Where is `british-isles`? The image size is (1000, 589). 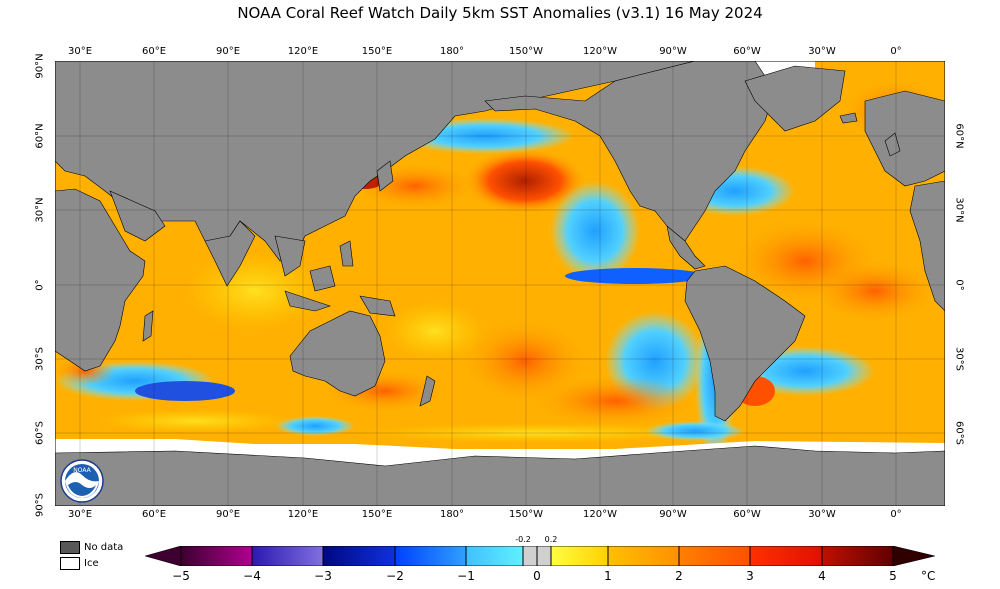 british-isles is located at coordinates (892, 144).